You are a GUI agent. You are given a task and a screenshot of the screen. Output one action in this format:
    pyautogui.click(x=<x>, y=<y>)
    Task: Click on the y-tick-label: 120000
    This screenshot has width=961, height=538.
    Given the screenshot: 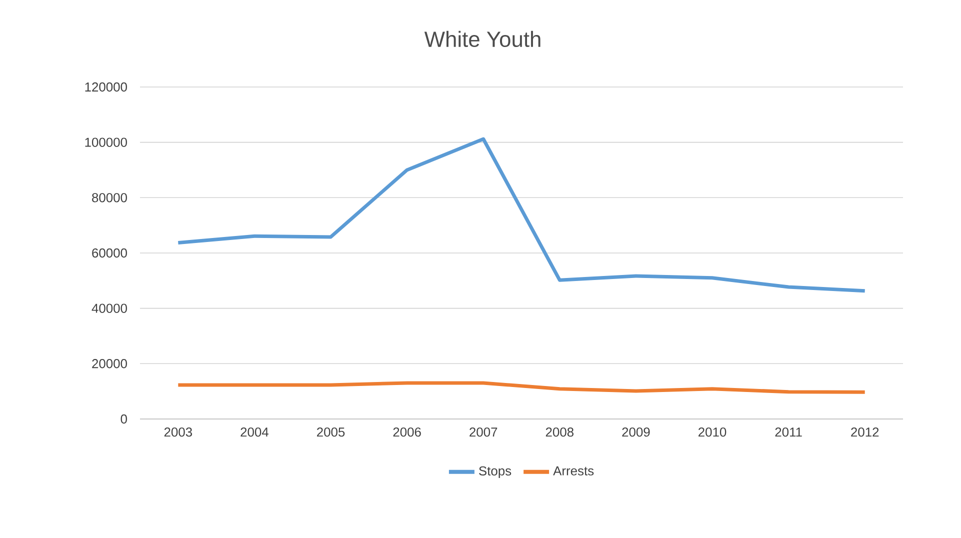 What is the action you would take?
    pyautogui.click(x=106, y=87)
    